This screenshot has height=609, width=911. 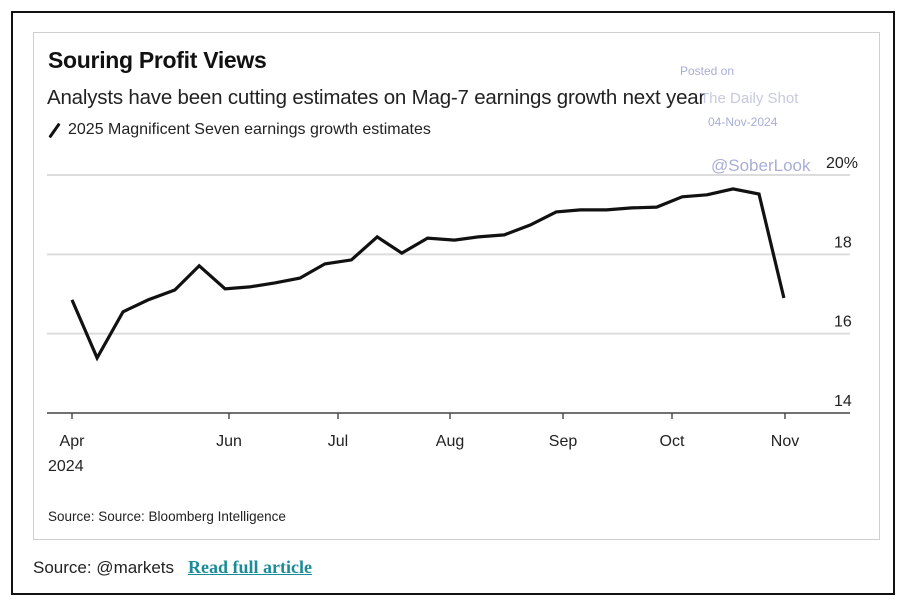 I want to click on x-tick-label: Nov, so click(x=785, y=441).